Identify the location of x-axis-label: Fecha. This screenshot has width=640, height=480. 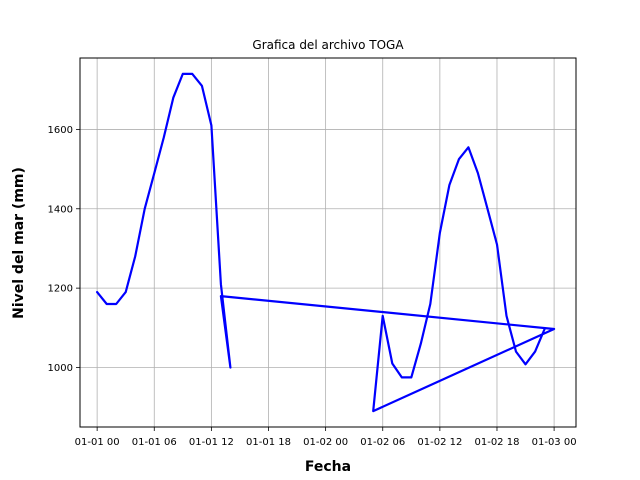
(328, 467).